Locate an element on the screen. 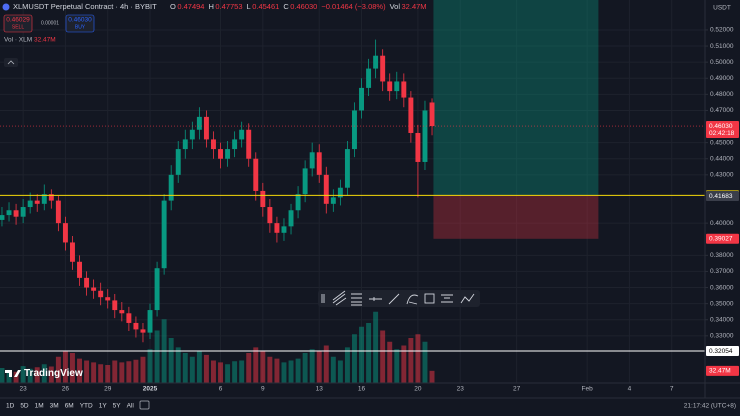  tool-hline is located at coordinates (375, 299).